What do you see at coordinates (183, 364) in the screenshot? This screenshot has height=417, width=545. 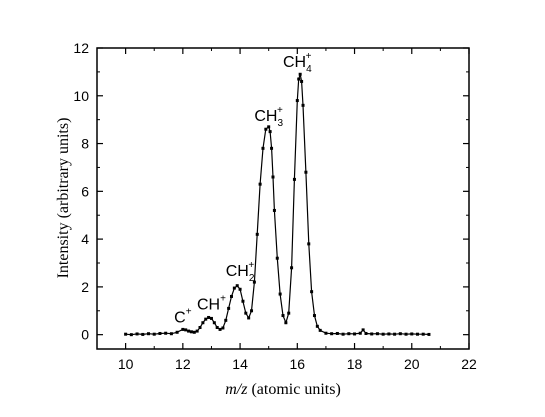 I see `x-tick-label: 12` at bounding box center [183, 364].